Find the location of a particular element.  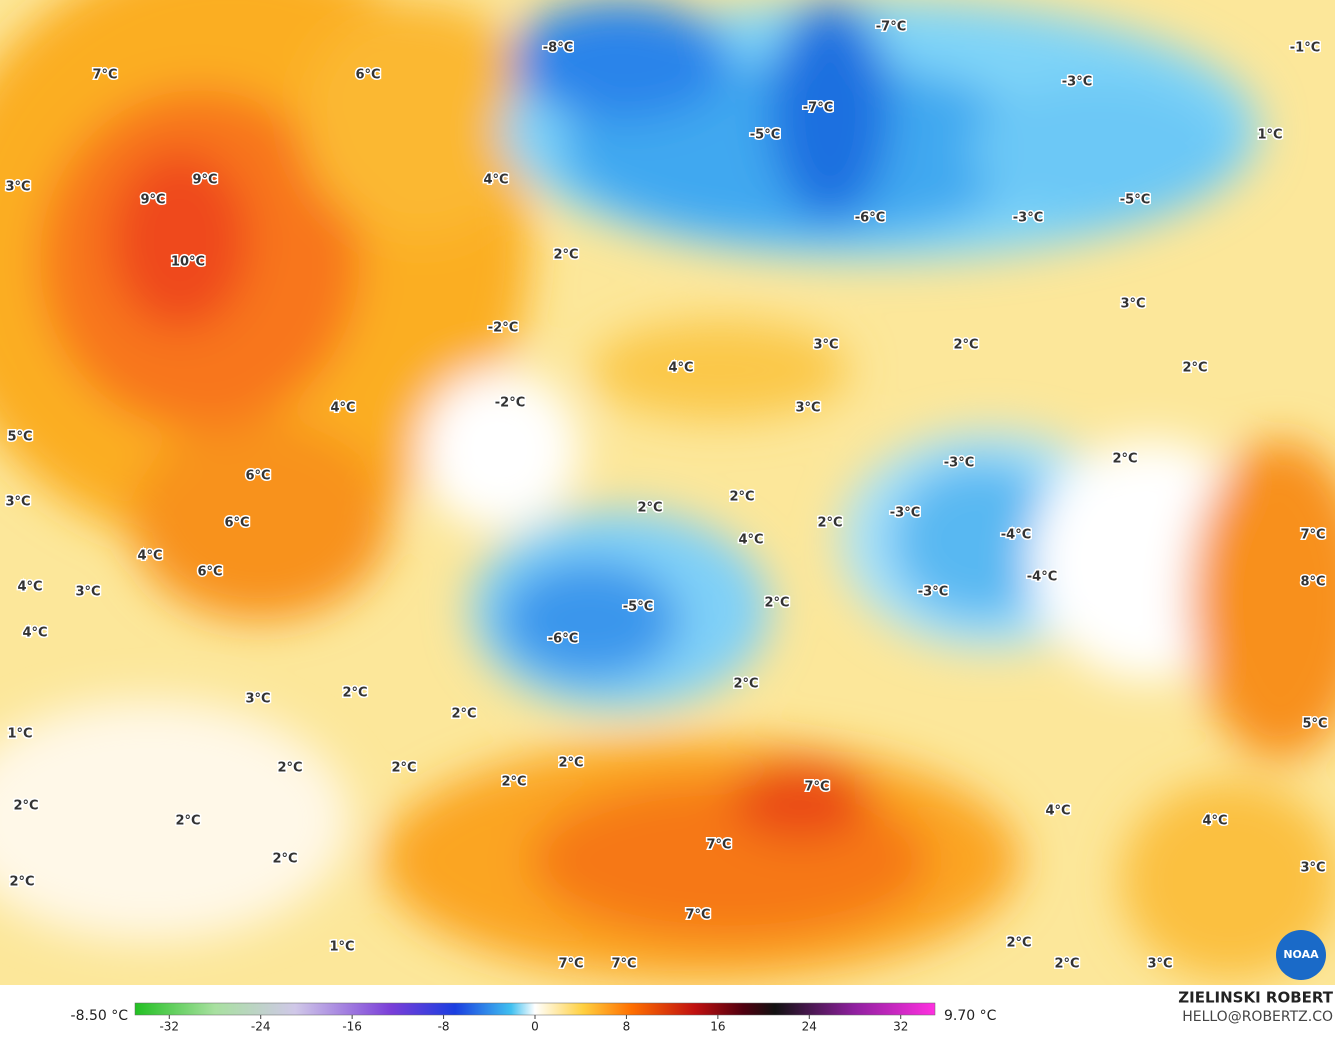

colorbar-max: 9.70 °C is located at coordinates (970, 1016).